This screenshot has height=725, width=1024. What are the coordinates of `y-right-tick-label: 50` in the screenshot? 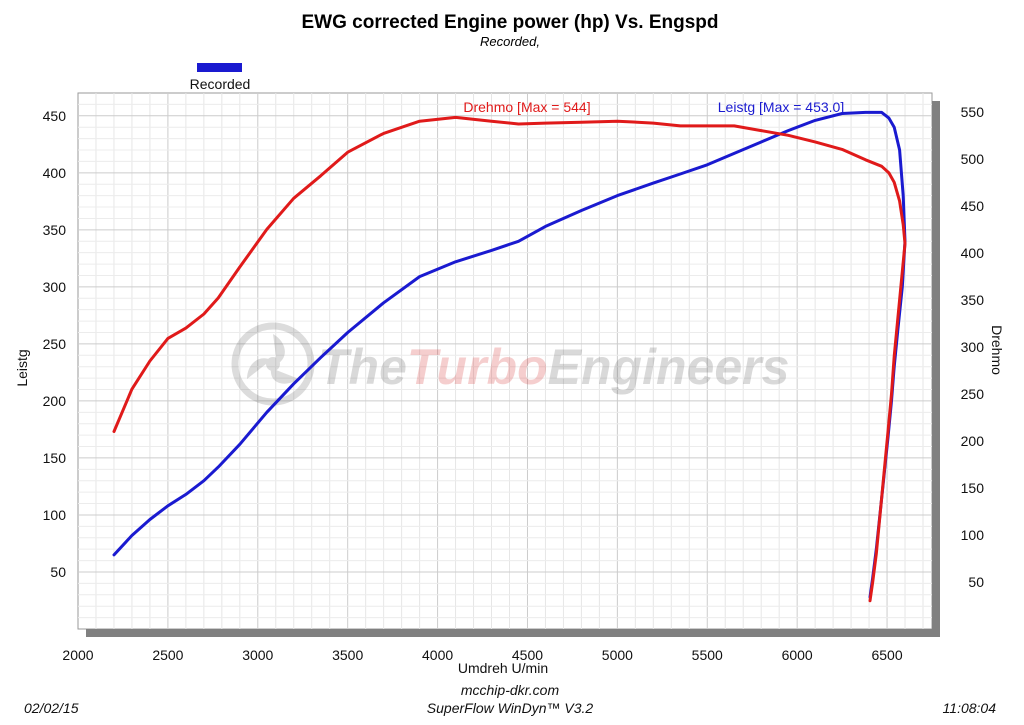 It's located at (976, 582).